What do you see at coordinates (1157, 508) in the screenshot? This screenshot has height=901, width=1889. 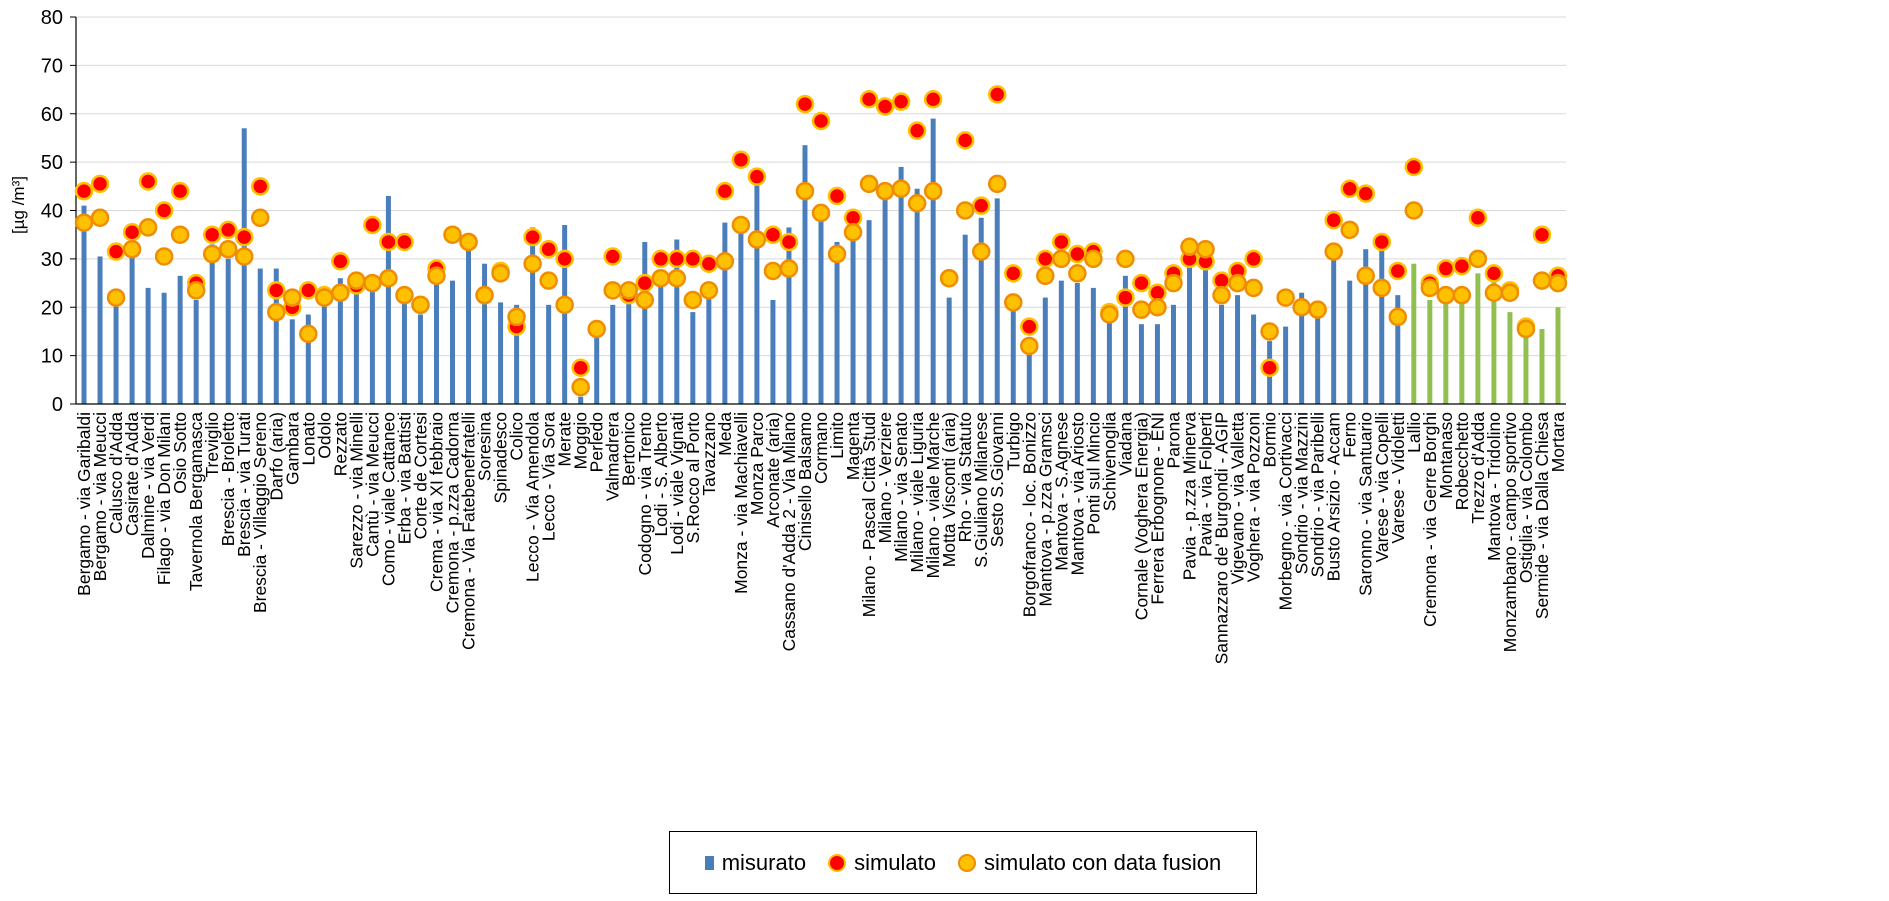 I see `x-tick-label-67: Ferrera Erbognone - ENI` at bounding box center [1157, 508].